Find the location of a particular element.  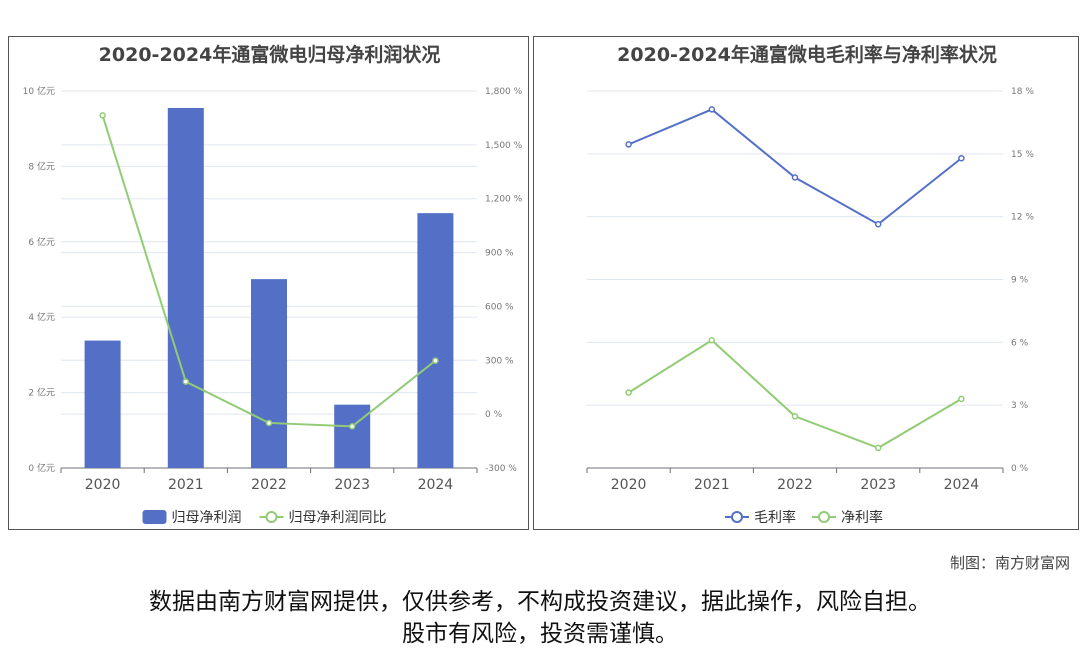

y-left-tick-label: 6 亿元 is located at coordinates (41, 242).